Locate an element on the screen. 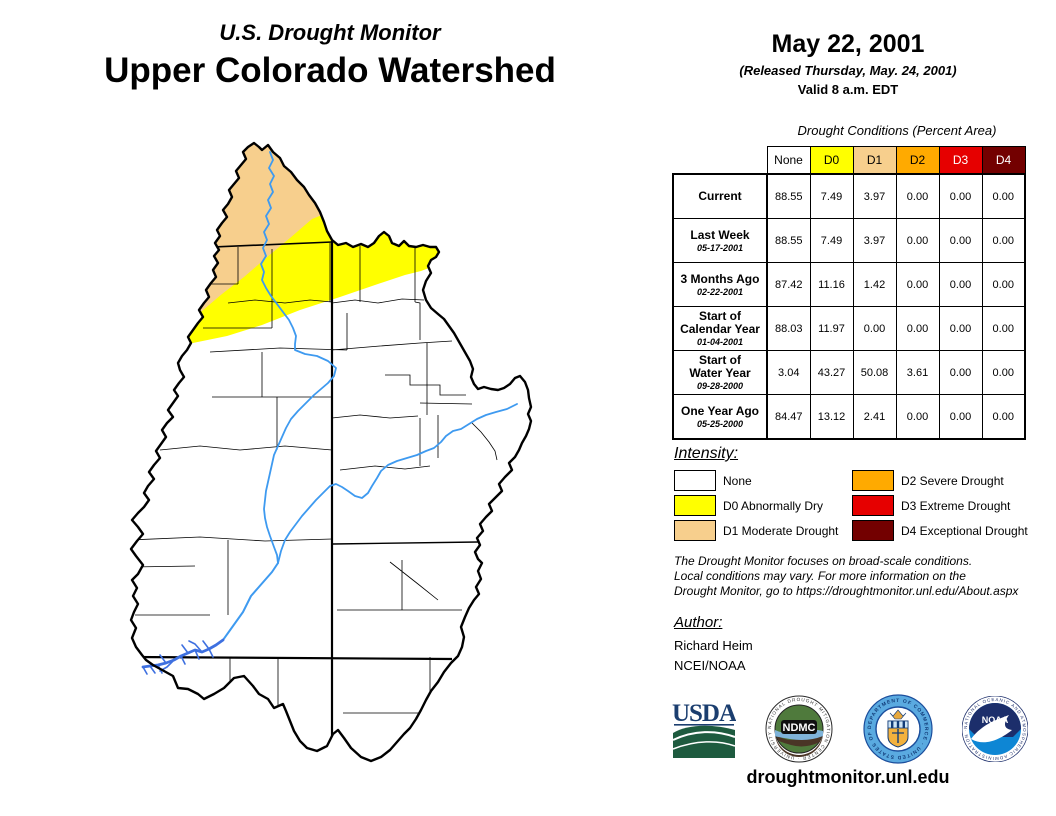 The image size is (1056, 816). table-row: Current 88.55 7.49 3.97 0.00 0.00 0.00 is located at coordinates (849, 196).